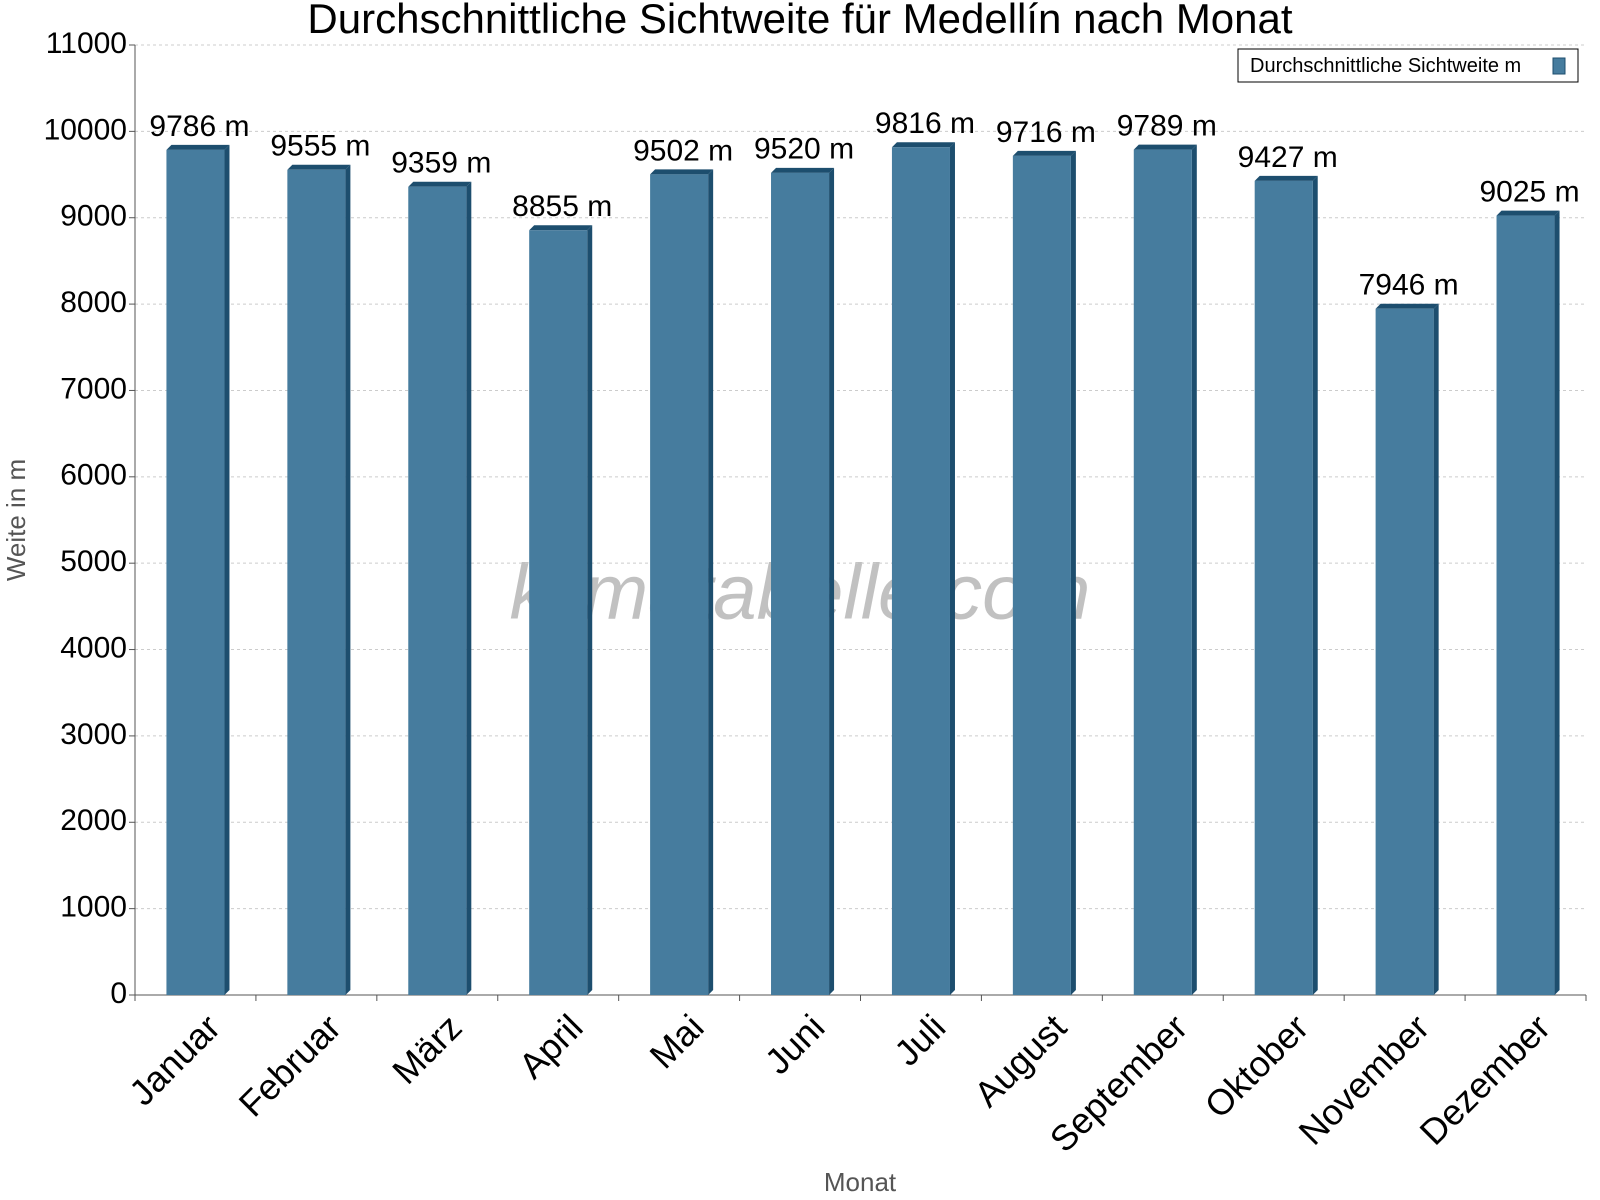 The width and height of the screenshot is (1600, 1200). What do you see at coordinates (93, 302) in the screenshot?
I see `y-tick-label: 8000` at bounding box center [93, 302].